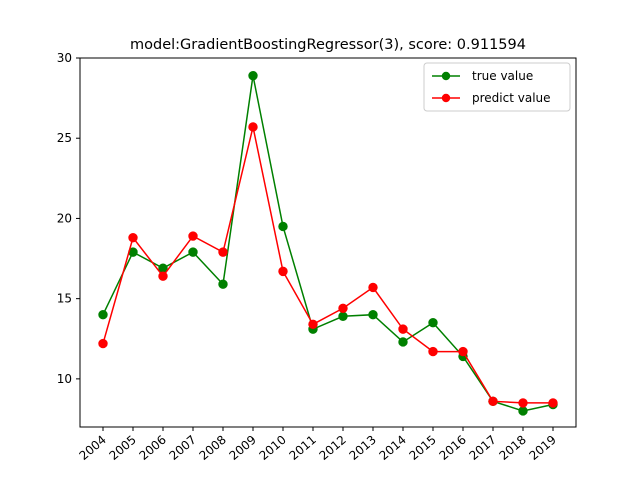 The width and height of the screenshot is (640, 480). I want to click on x-tick-label: 2008, so click(213, 448).